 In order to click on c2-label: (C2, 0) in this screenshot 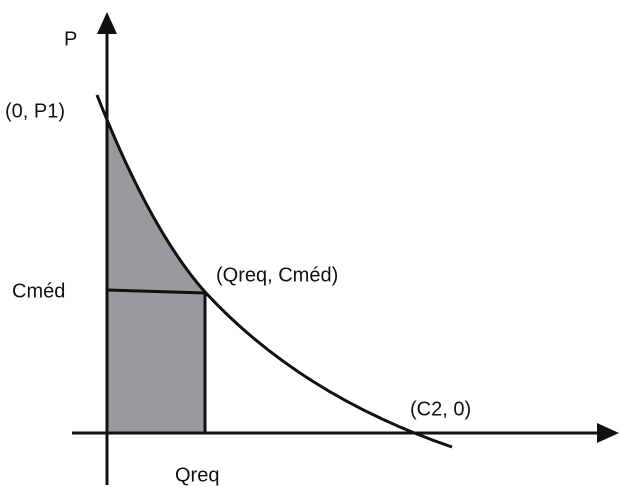, I will do `click(440, 409)`.